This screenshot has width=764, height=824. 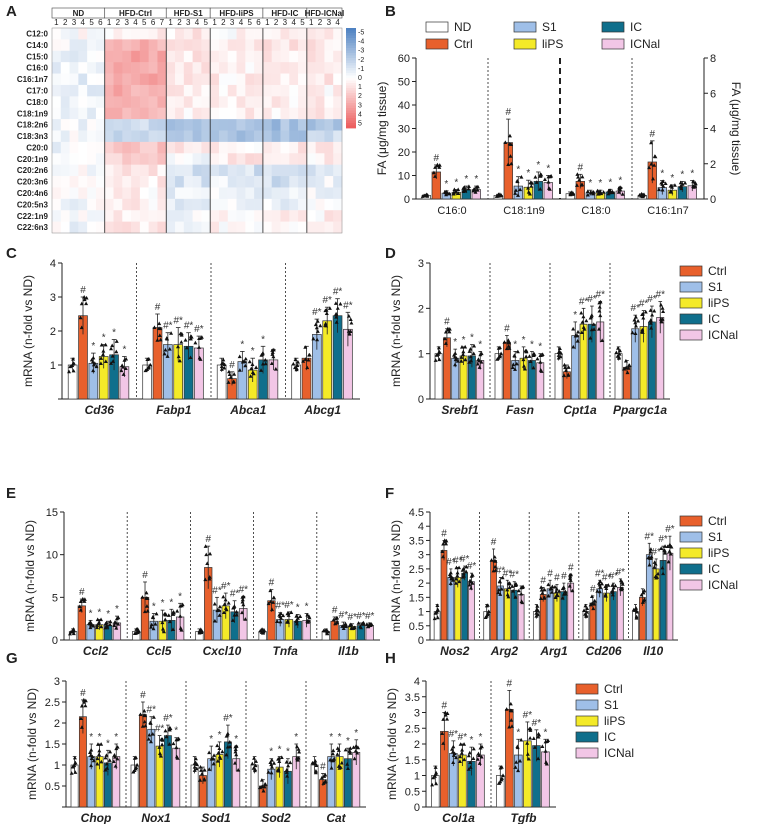 What do you see at coordinates (412, 729) in the screenshot?
I see `y-tick-label: 2.5` at bounding box center [412, 729].